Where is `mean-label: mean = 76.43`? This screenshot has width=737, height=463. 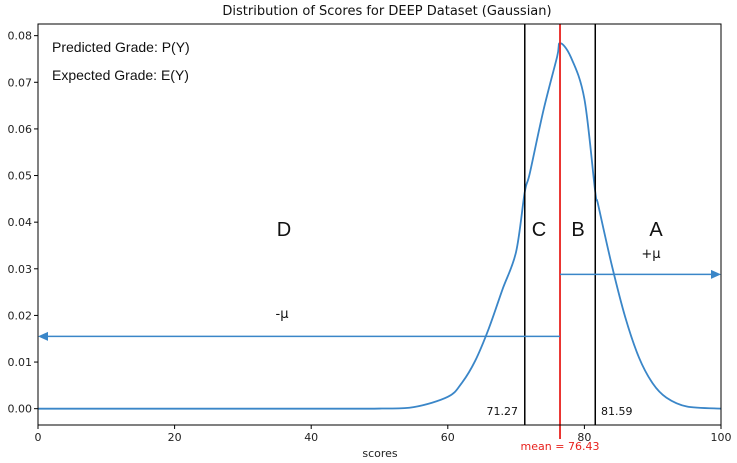 mean-label: mean = 76.43 is located at coordinates (560, 446).